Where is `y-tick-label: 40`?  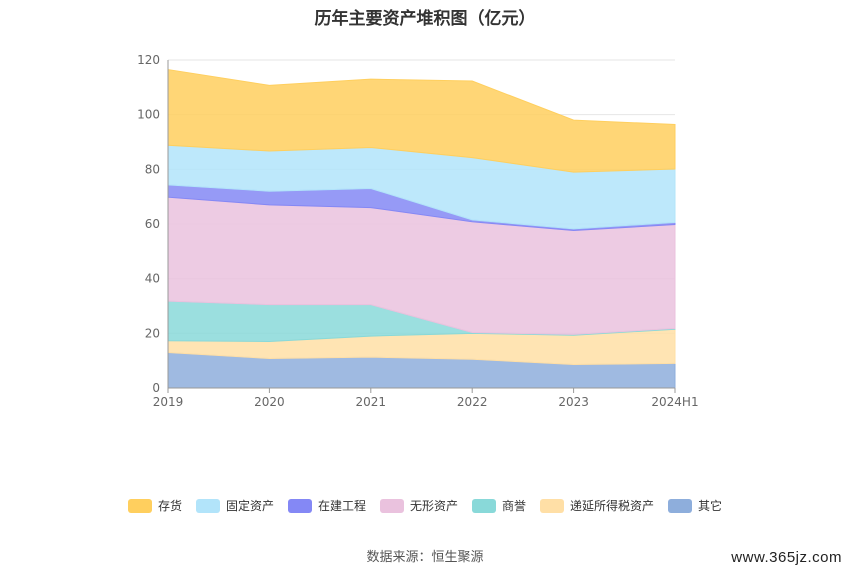 y-tick-label: 40 is located at coordinates (152, 279).